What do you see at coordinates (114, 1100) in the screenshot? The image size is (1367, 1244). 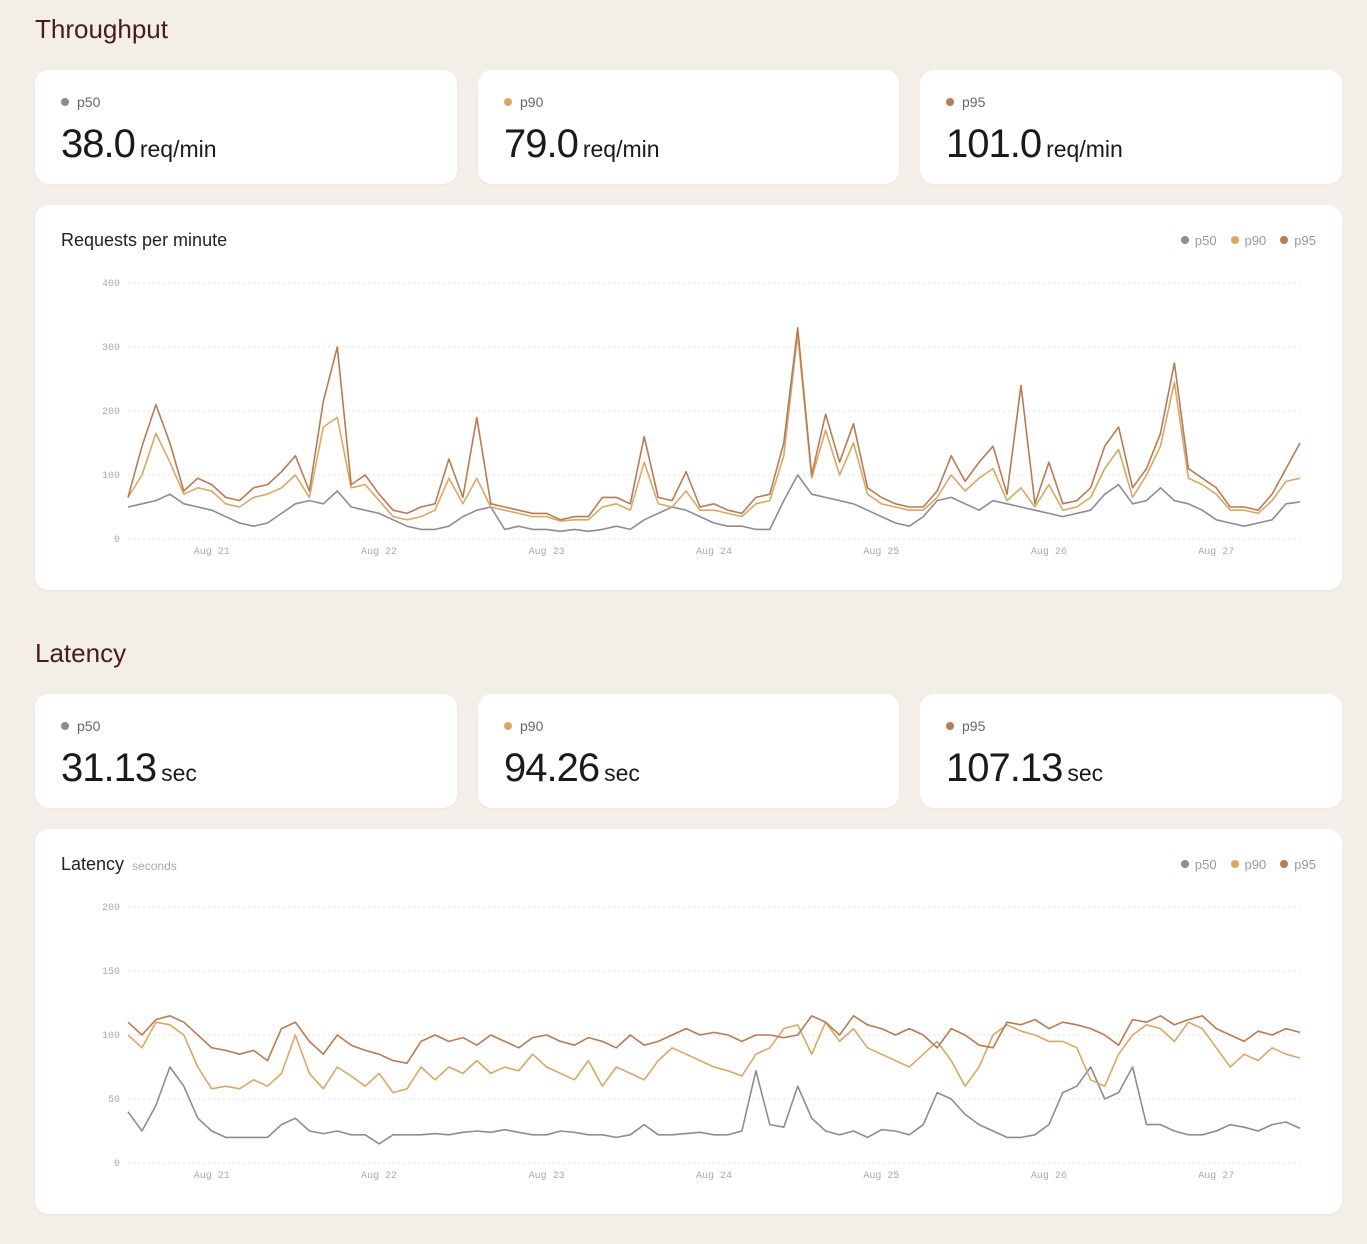 I see `y-tick-label: 50` at bounding box center [114, 1100].